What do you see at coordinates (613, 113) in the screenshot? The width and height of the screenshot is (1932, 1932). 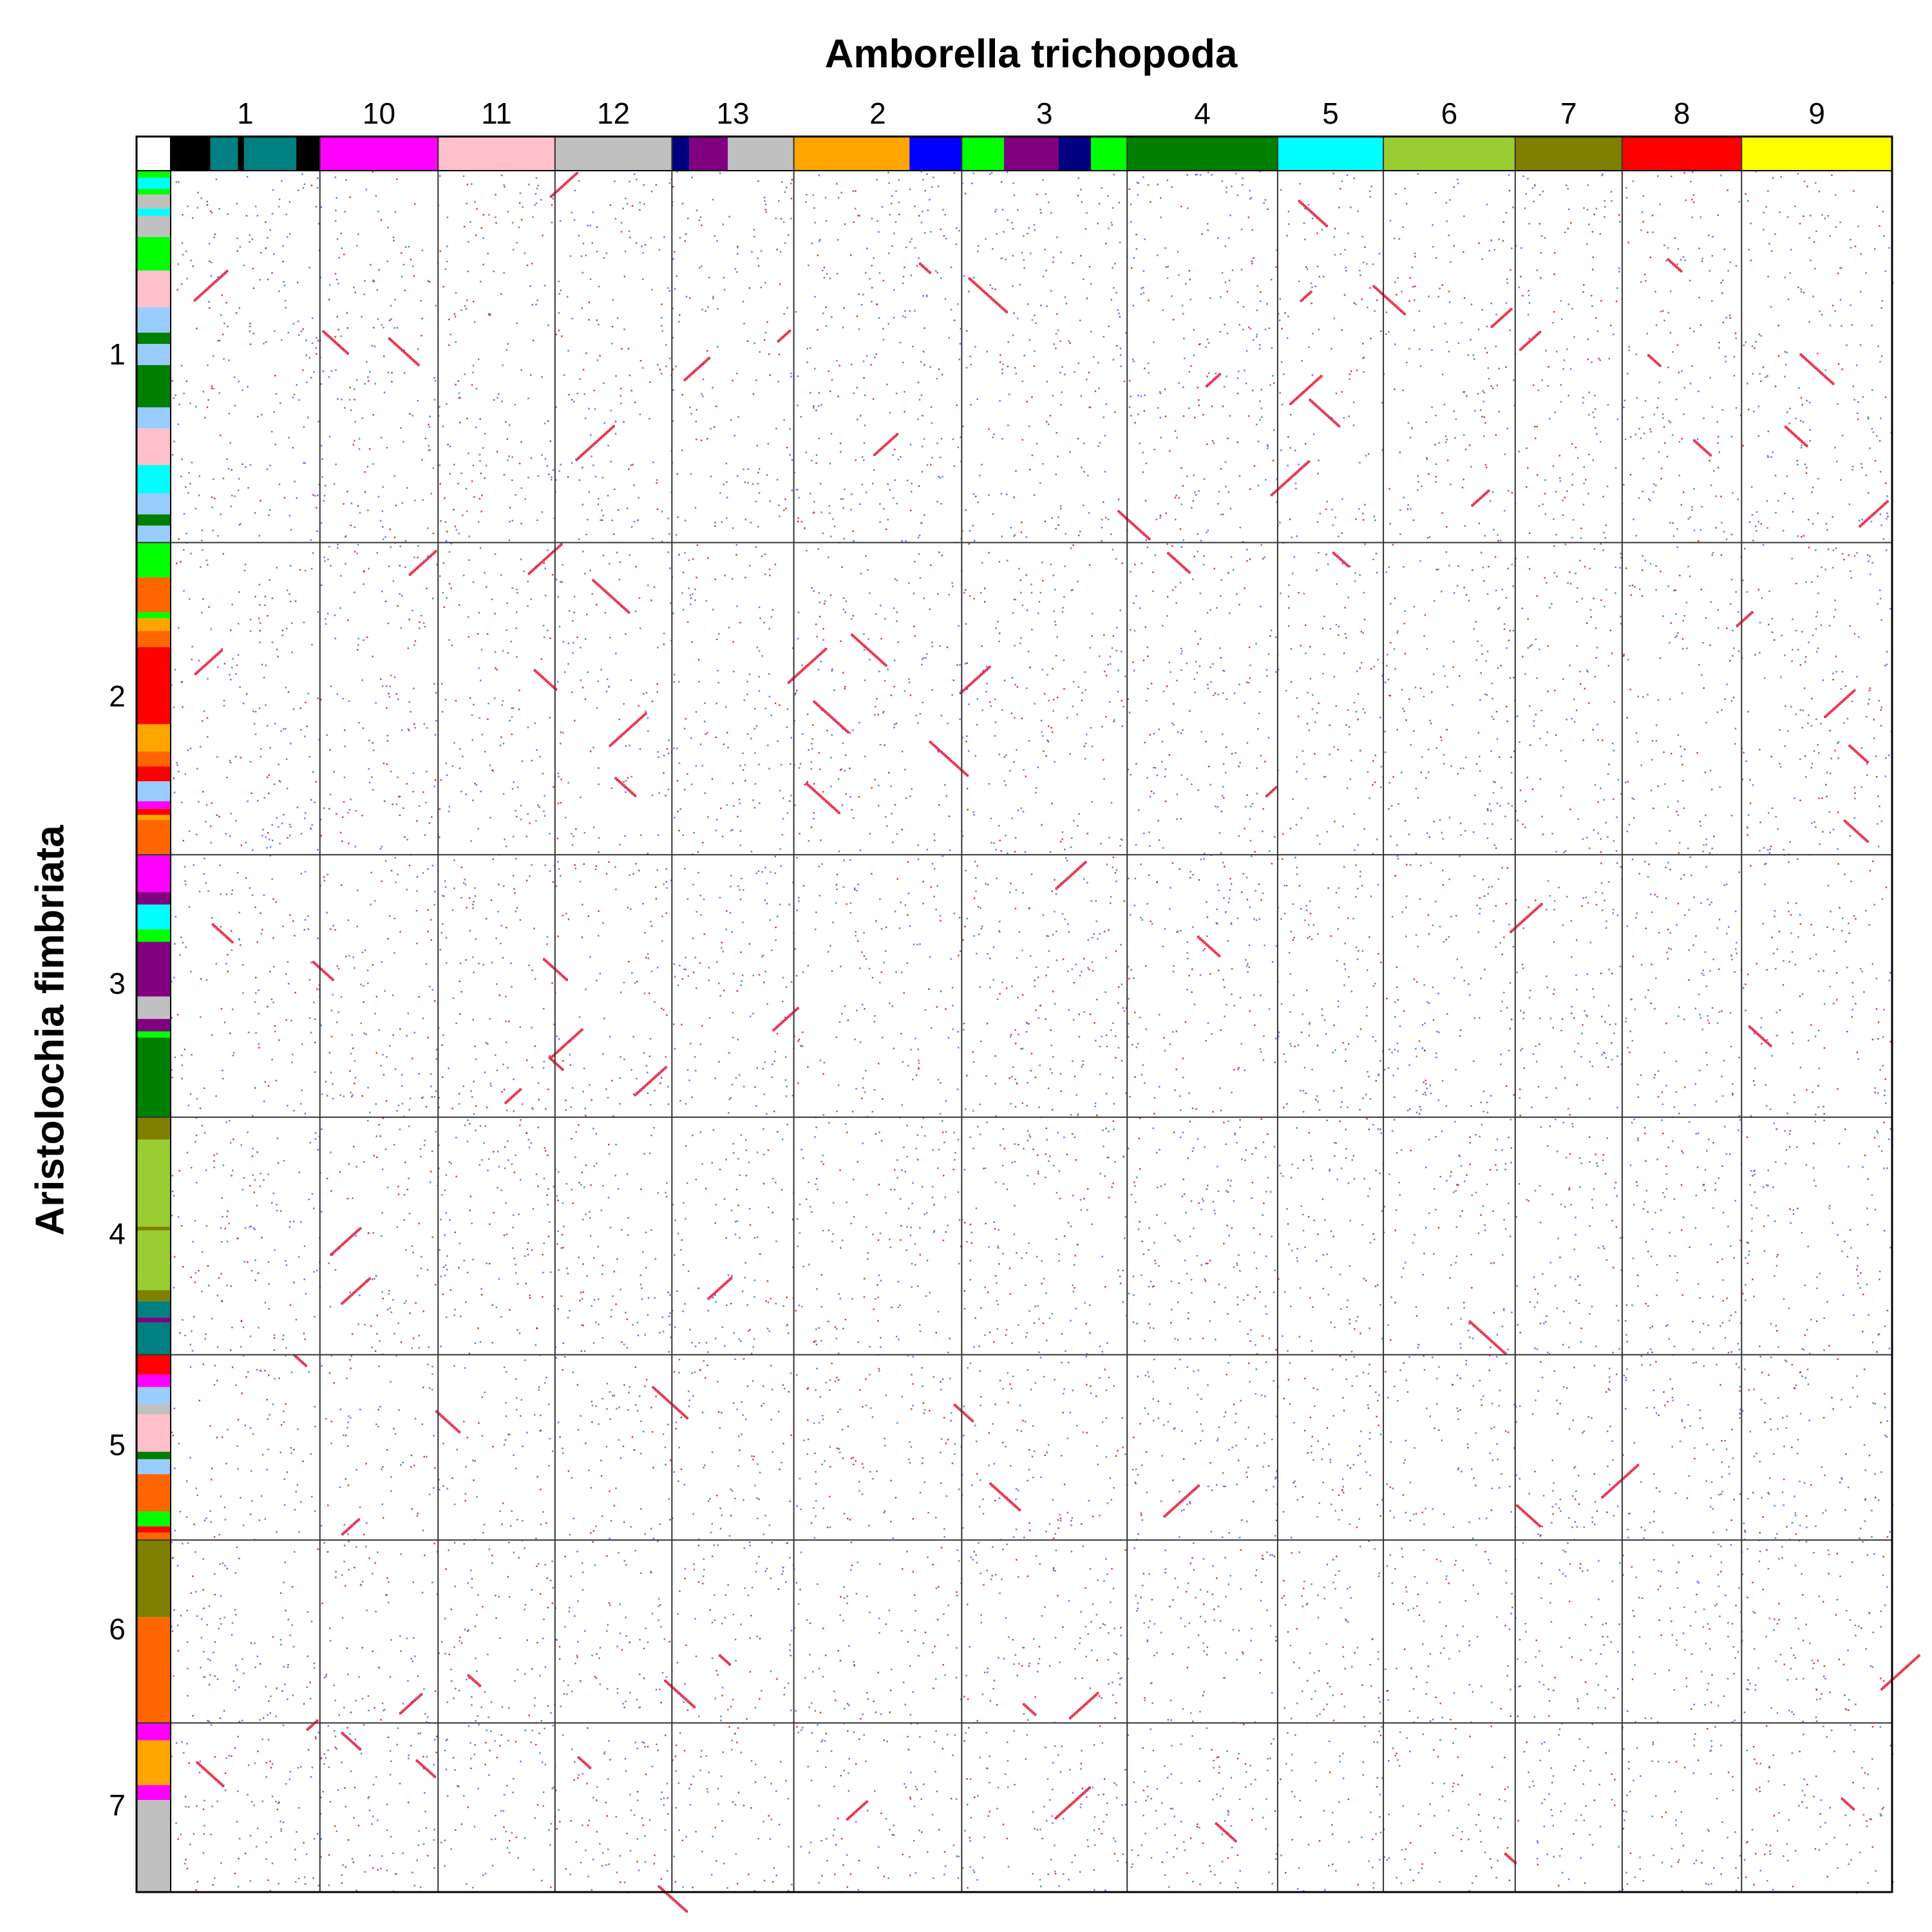 I see `x-chromosome-label: 12` at bounding box center [613, 113].